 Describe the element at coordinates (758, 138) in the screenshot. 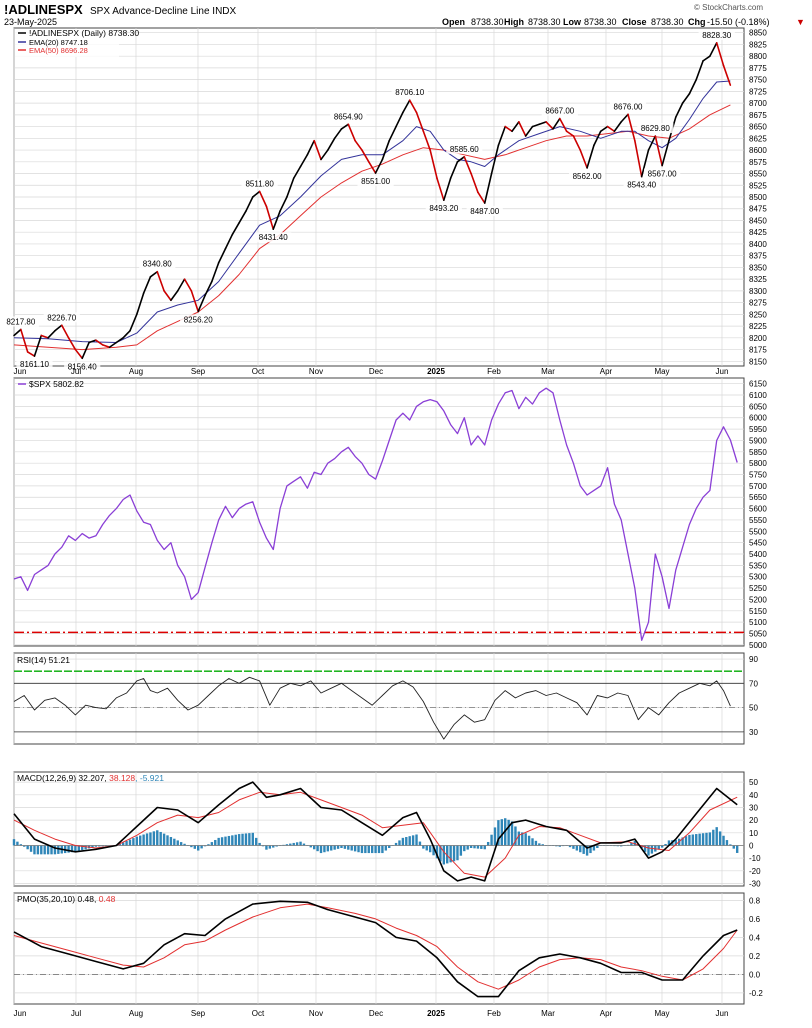

I see `price-ytick-label: 8625` at that location.